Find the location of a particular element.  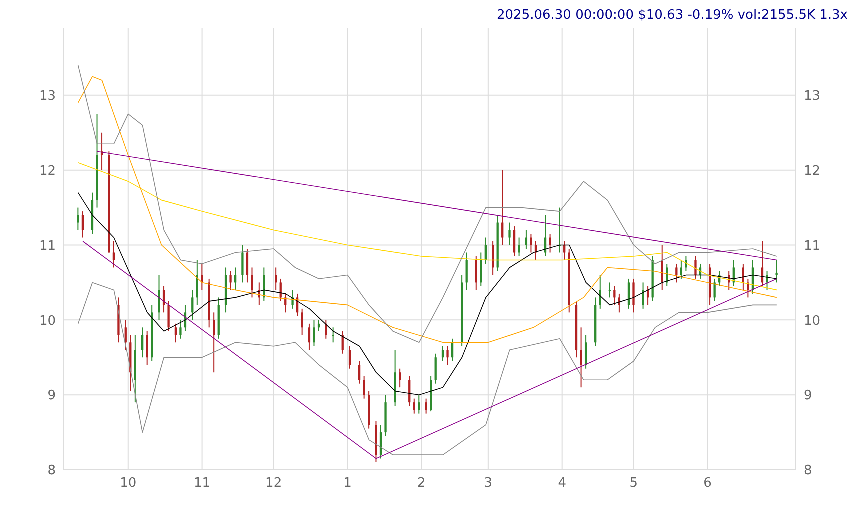

y-tick-label: 10 is located at coordinates (47, 321).